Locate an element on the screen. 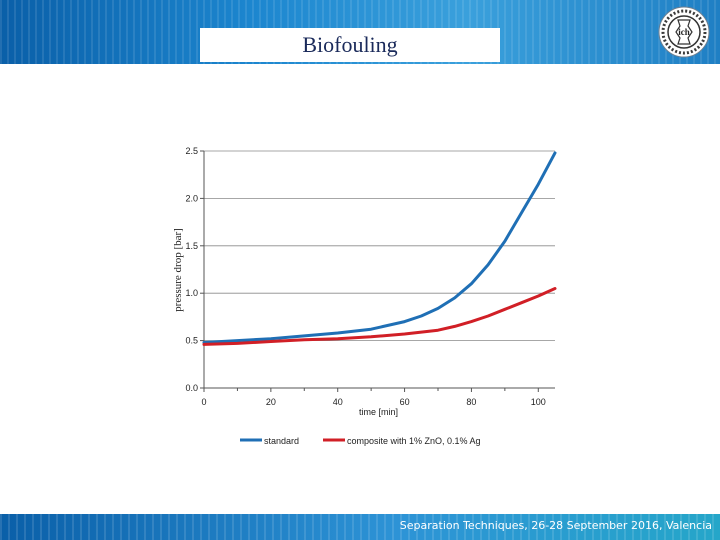 The width and height of the screenshot is (720, 540). logo-text: ich is located at coordinates (684, 32).